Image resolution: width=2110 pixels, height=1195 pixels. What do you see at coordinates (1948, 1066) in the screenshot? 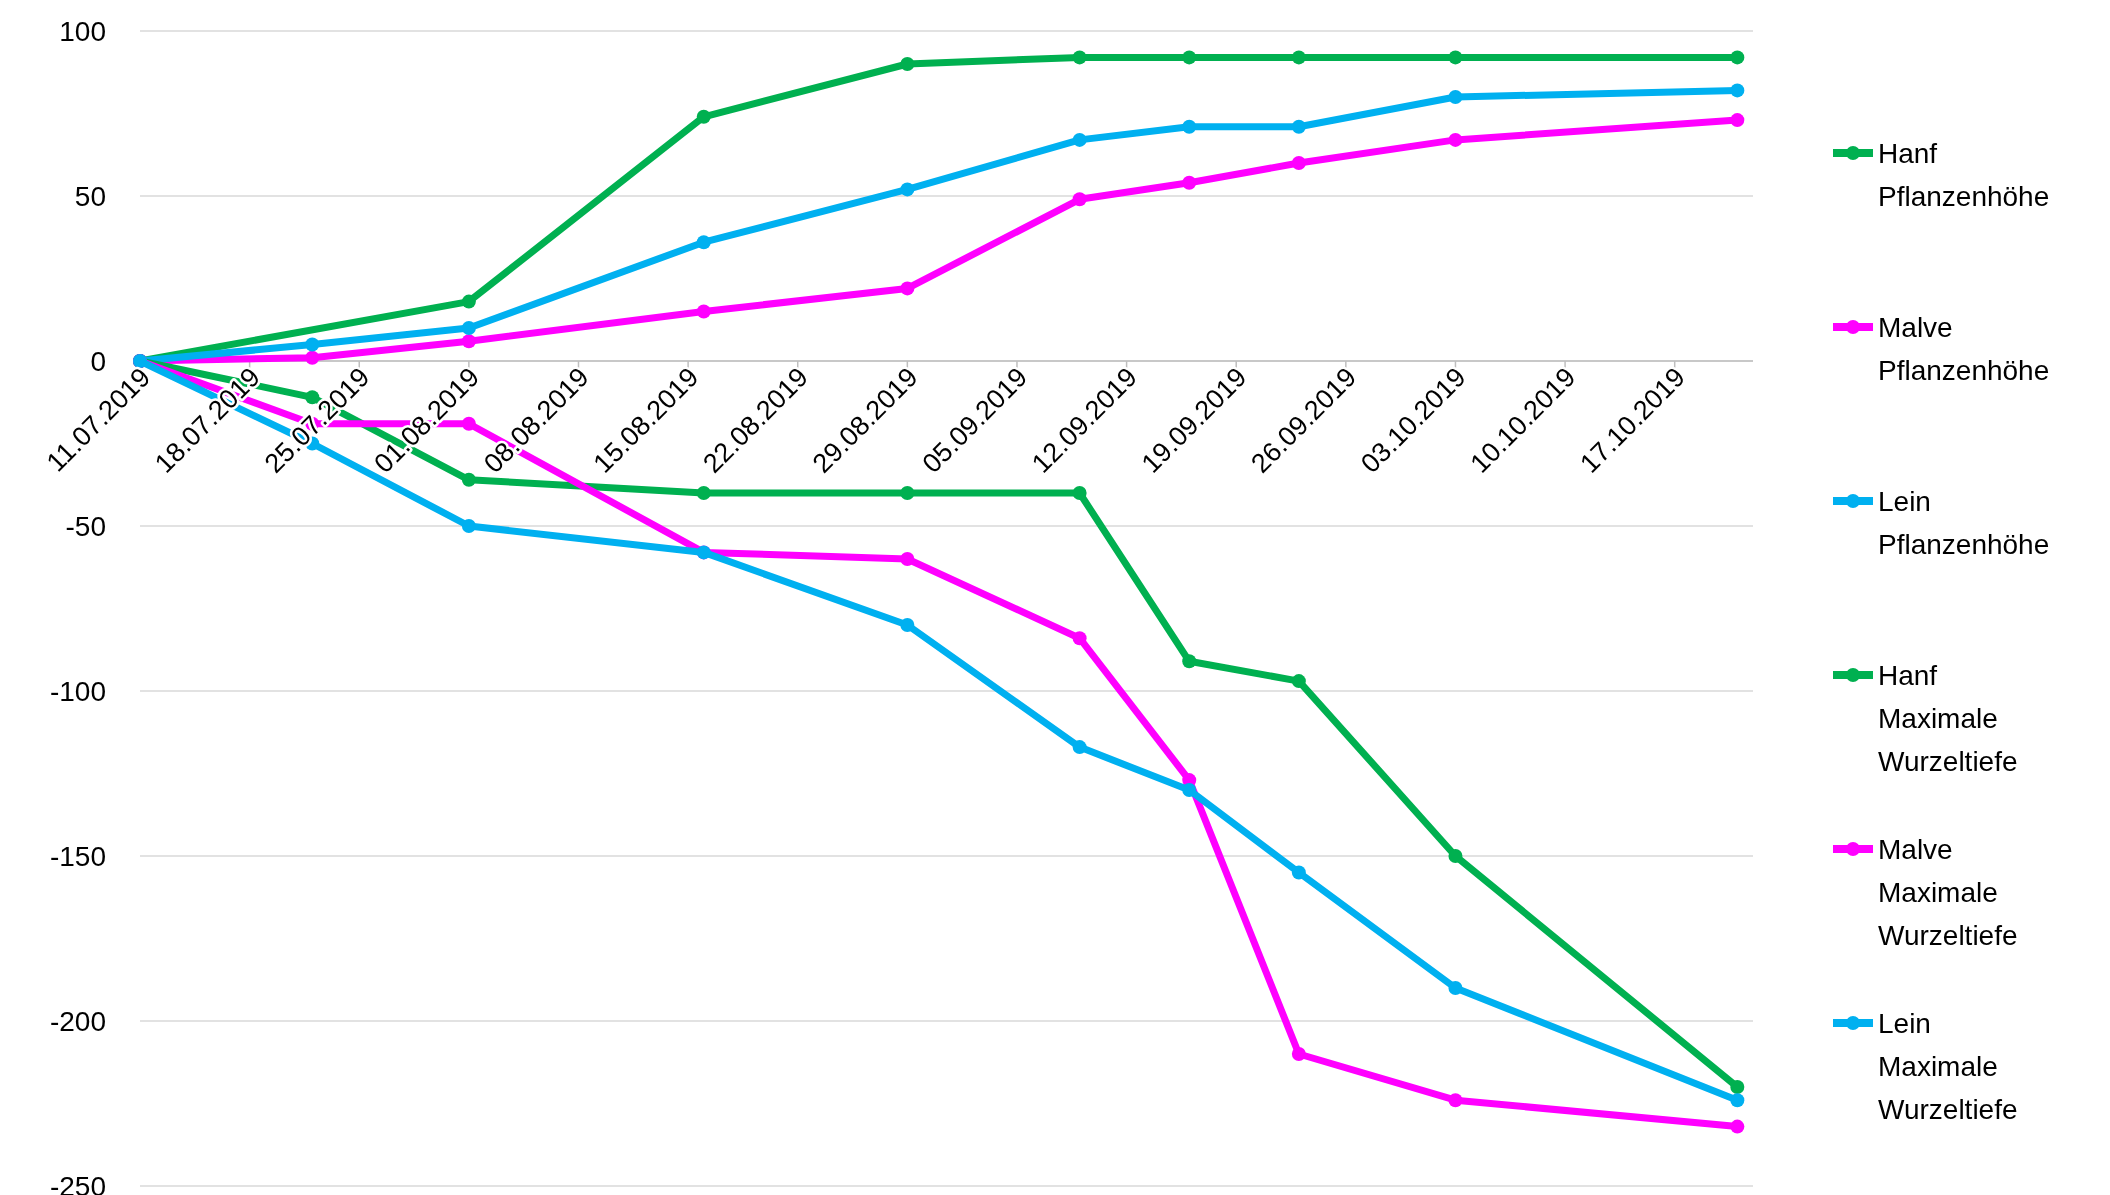
I see `legend-label: Lein Maximale Wurzeltiefe` at bounding box center [1948, 1066].